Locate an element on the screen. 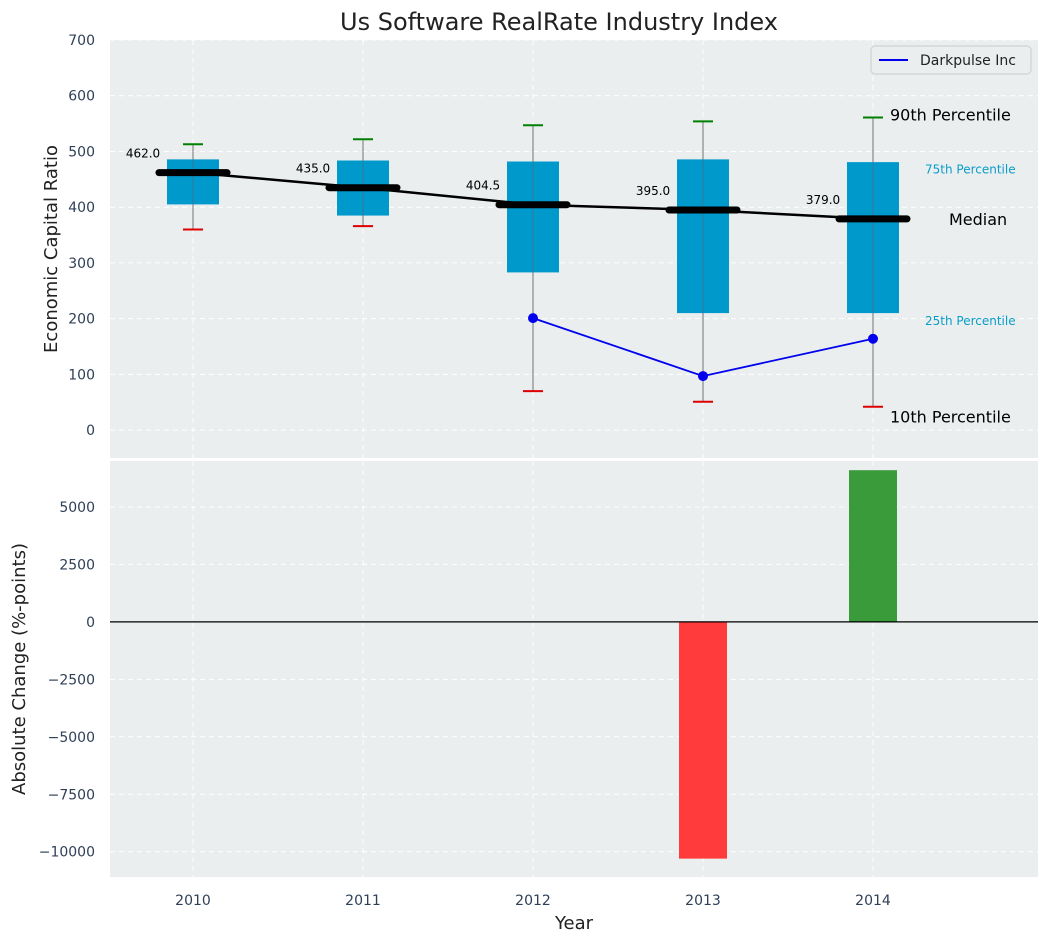  bottom-y-ticks: −10000 −7500 −5000 −2500 0 2500 5000 is located at coordinates (67, 680).